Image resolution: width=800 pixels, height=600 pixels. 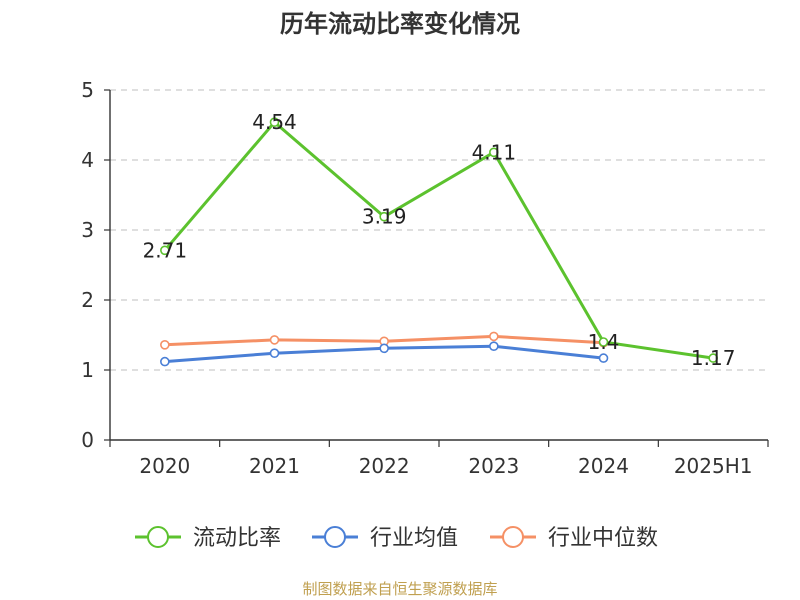 What do you see at coordinates (384, 466) in the screenshot?
I see `x-tick-label: 2022` at bounding box center [384, 466].